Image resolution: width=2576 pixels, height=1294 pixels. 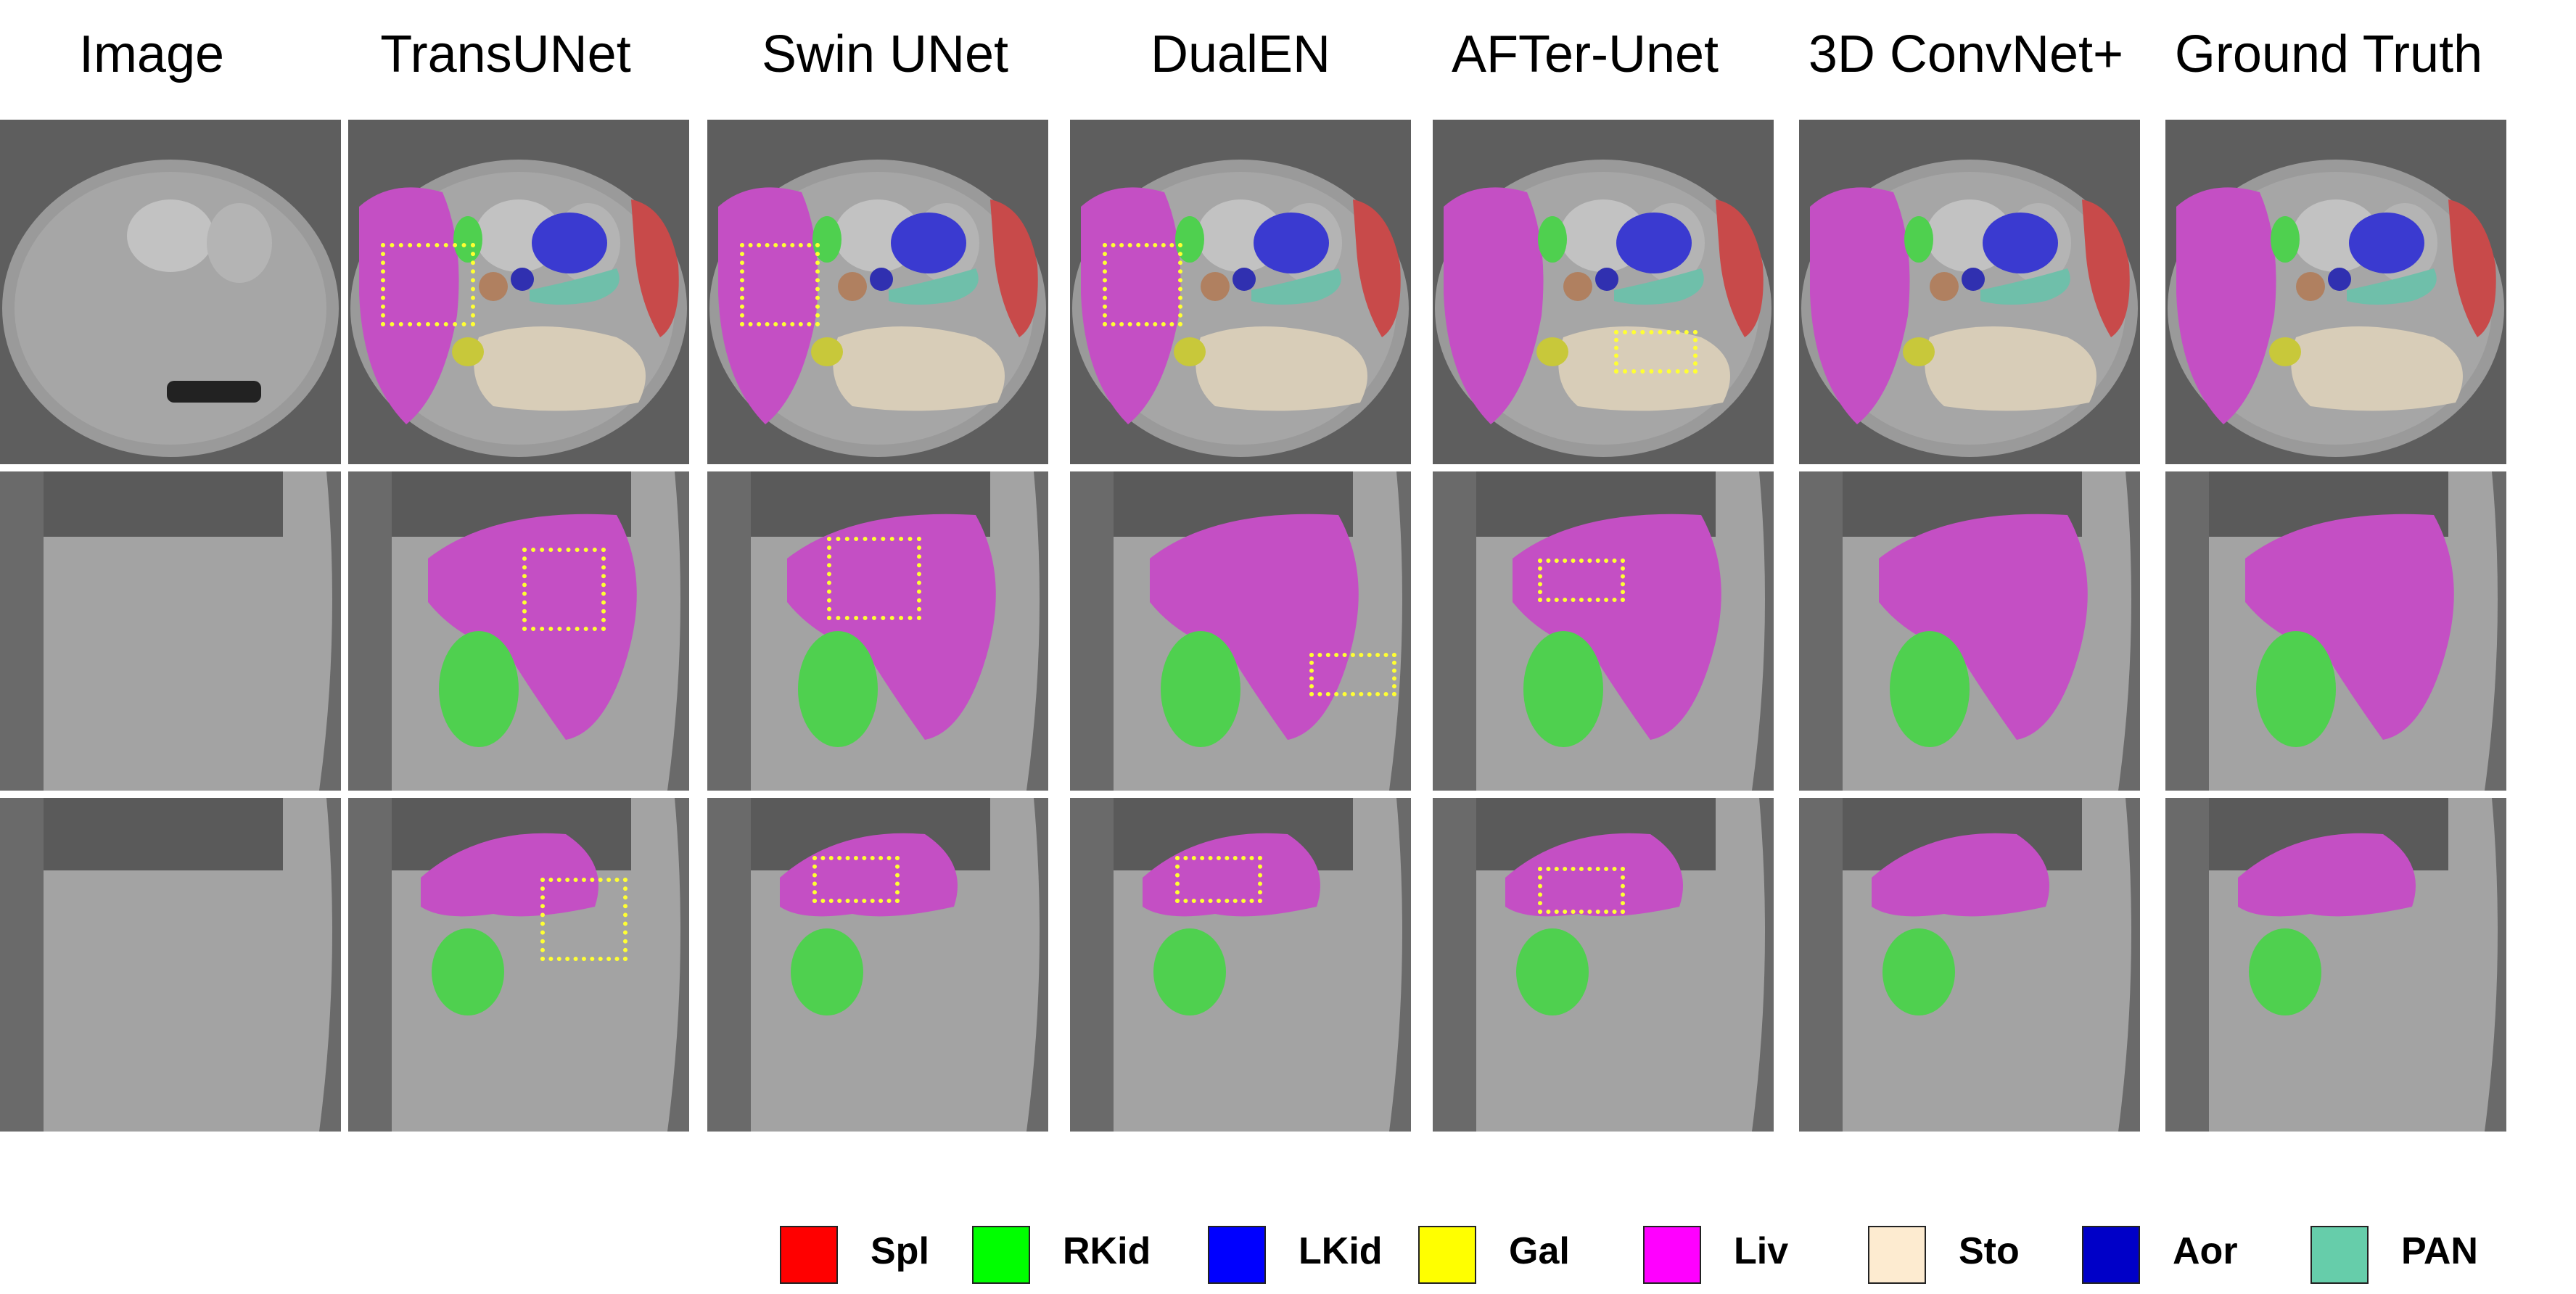 What do you see at coordinates (1240, 54) in the screenshot?
I see `column-header-dualen: DualEN` at bounding box center [1240, 54].